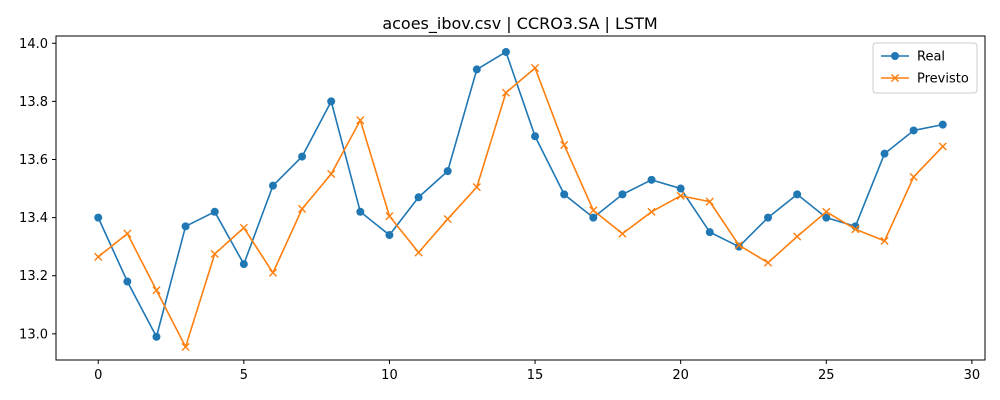 The image size is (1000, 400). I want to click on legend-entry-previsto: Previsto, so click(925, 79).